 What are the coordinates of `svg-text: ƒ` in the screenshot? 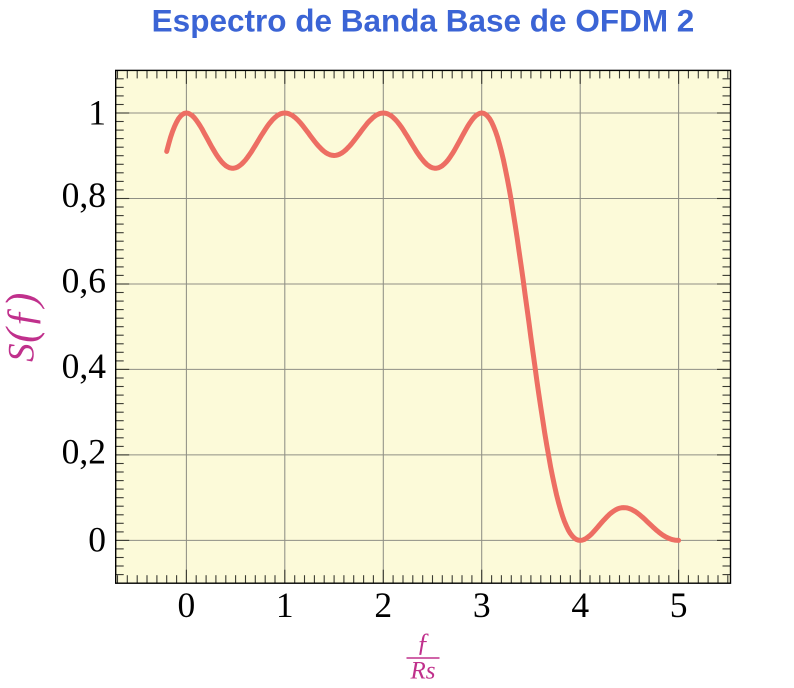 It's located at (423, 642).